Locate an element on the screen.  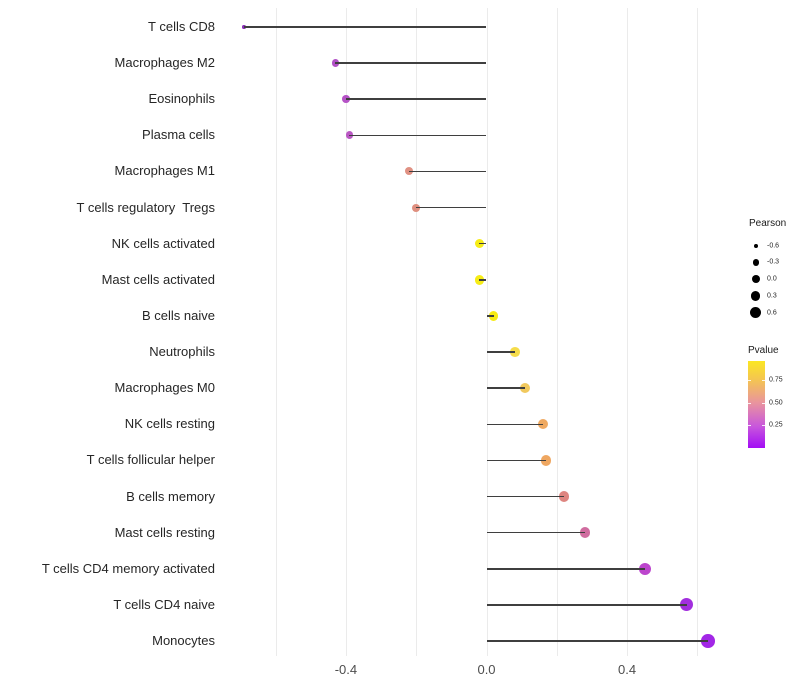
pvalue-tick-label: 0.50 is located at coordinates (776, 403).